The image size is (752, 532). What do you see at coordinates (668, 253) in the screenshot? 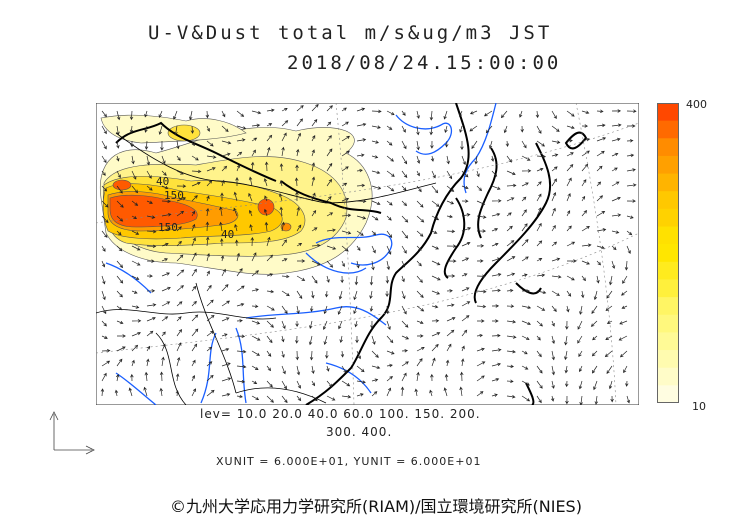
I see `colorbar` at bounding box center [668, 253].